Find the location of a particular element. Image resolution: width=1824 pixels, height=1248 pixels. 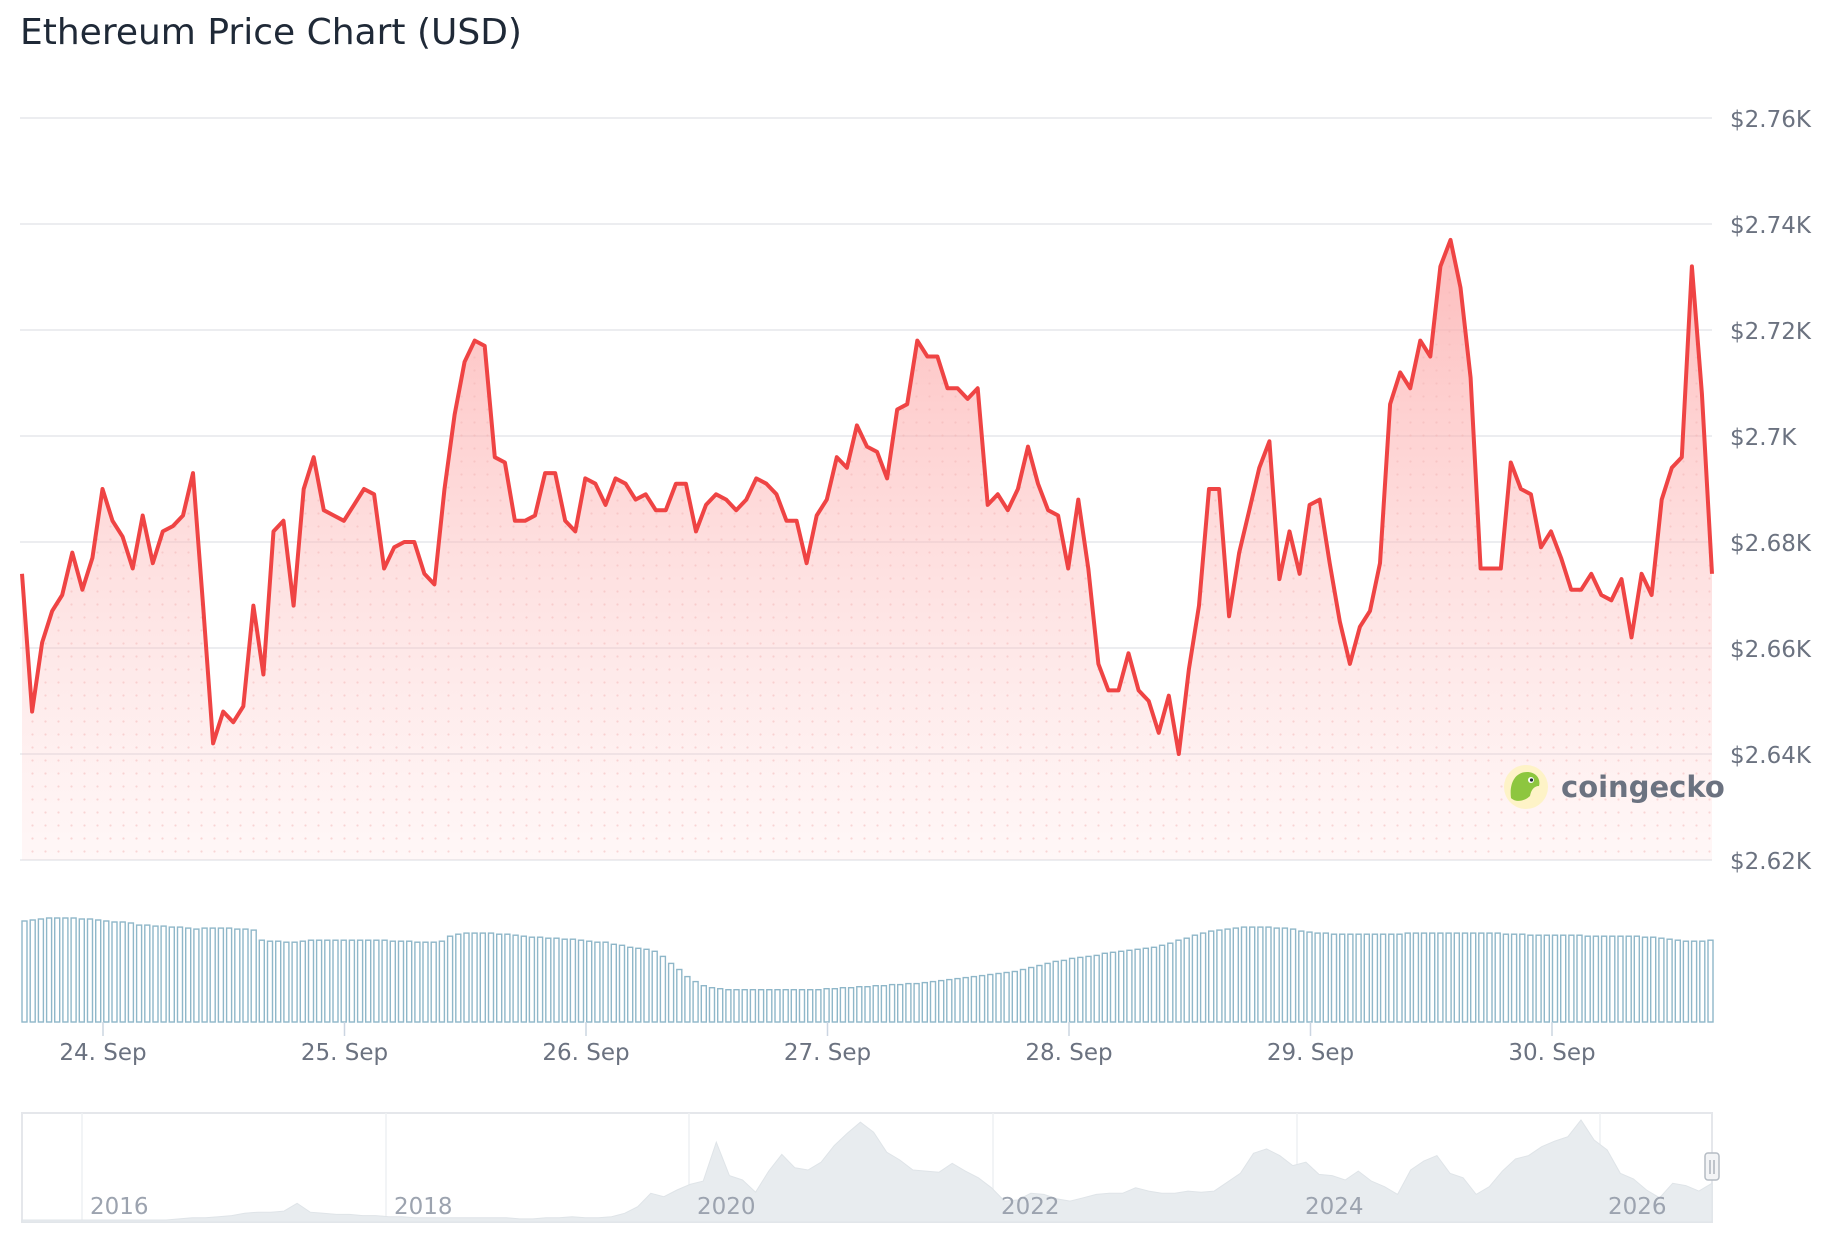

navigator-year-label: 2024 is located at coordinates (1334, 1207).